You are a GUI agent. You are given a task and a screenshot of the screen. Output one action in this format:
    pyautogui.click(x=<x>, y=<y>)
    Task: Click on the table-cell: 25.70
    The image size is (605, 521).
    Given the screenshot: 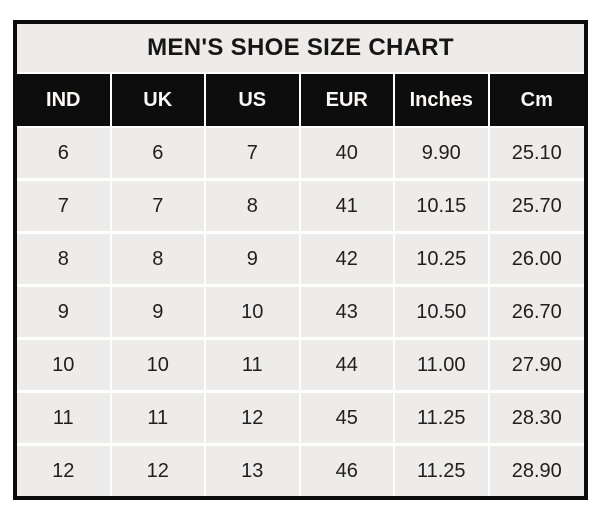 What is the action you would take?
    pyautogui.click(x=536, y=207)
    